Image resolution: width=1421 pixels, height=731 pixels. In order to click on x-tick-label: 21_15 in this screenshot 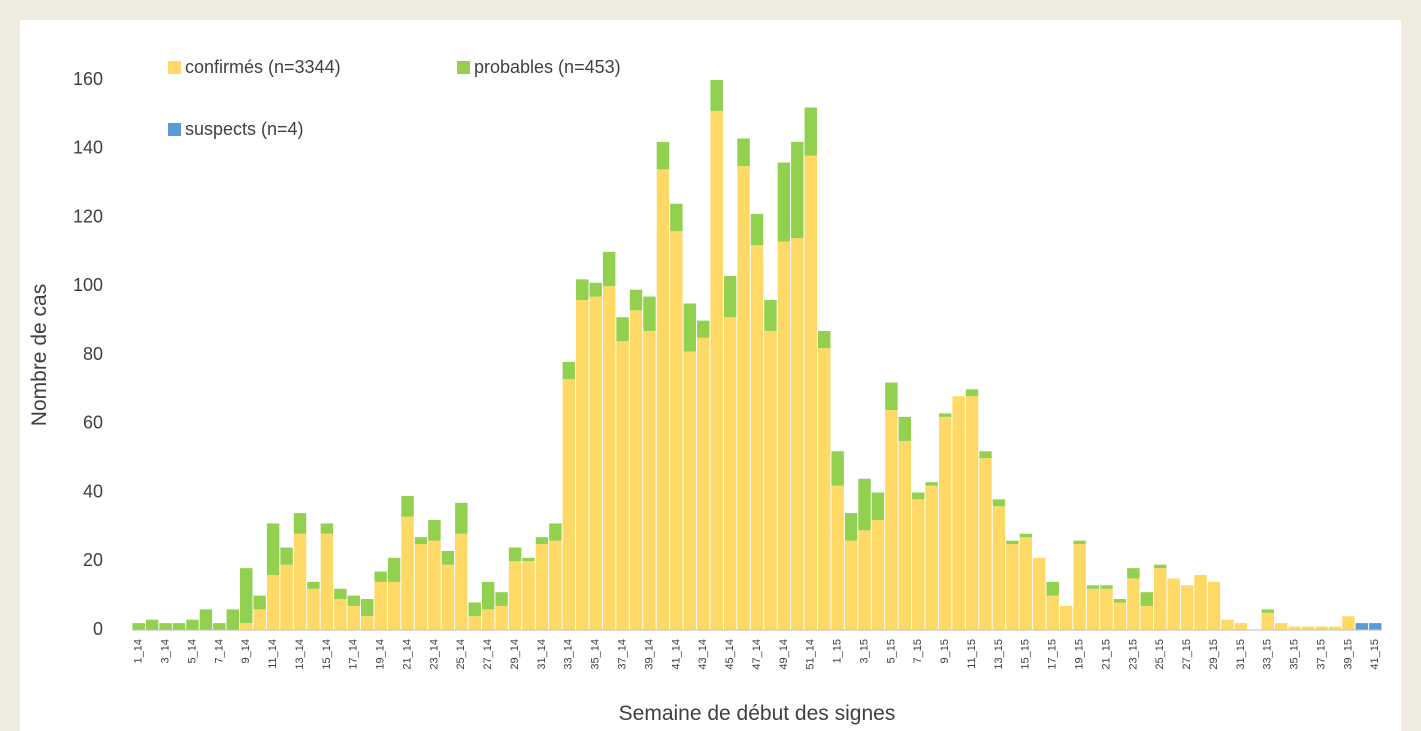, I will do `click(1106, 654)`.